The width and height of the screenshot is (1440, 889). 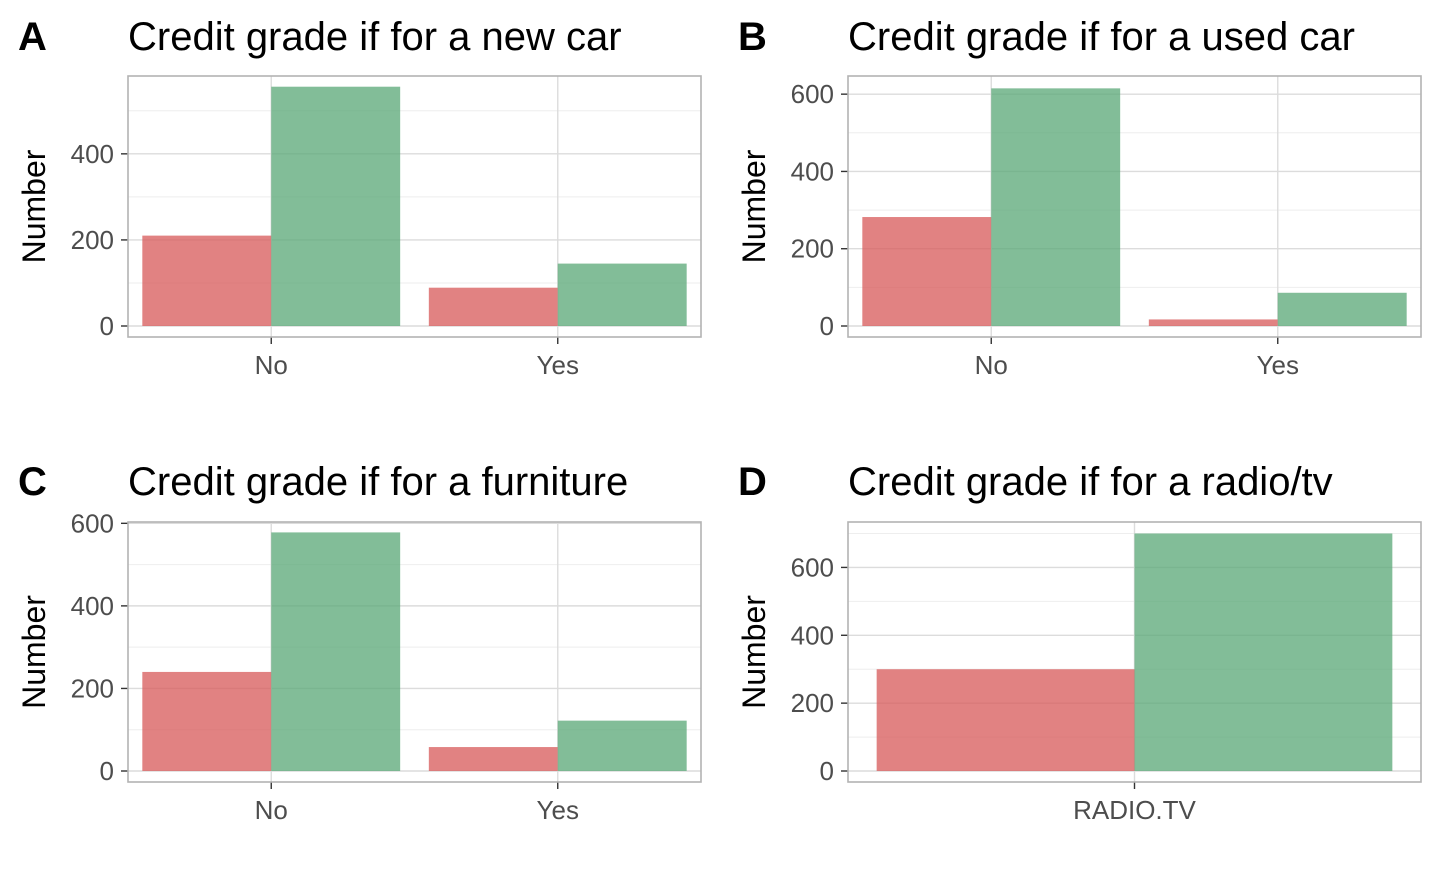 What do you see at coordinates (1090, 482) in the screenshot?
I see `chart-title: Credit grade if for a radio/tv` at bounding box center [1090, 482].